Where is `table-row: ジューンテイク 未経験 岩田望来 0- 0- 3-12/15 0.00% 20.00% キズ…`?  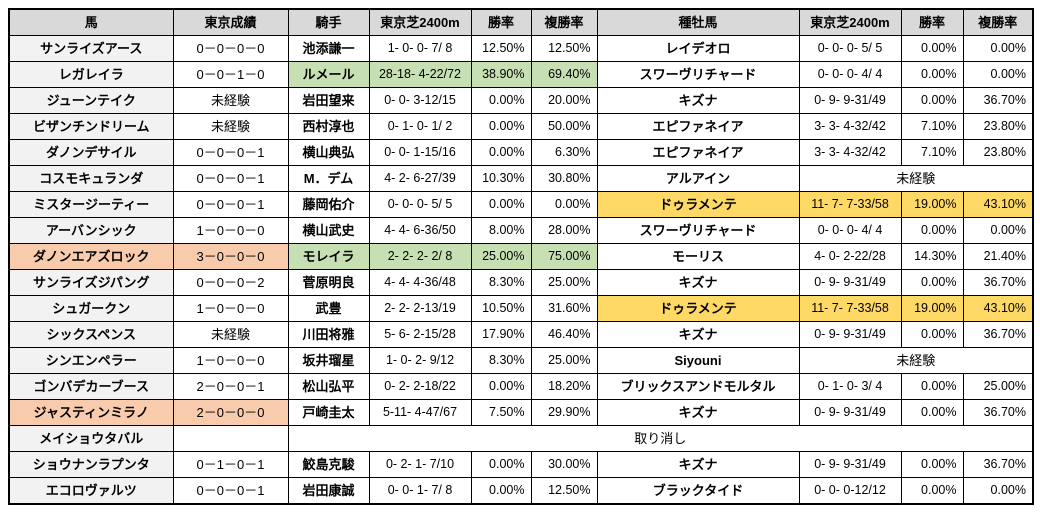 table-row: ジューンテイク 未経験 岩田望来 0- 0- 3-12/15 0.00% 20.00% キズ… is located at coordinates (521, 100).